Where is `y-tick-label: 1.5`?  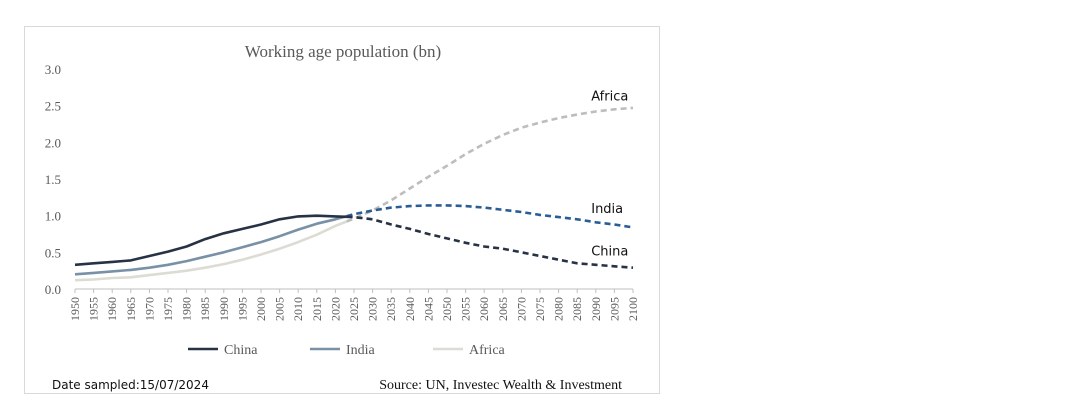 y-tick-label: 1.5 is located at coordinates (53, 179).